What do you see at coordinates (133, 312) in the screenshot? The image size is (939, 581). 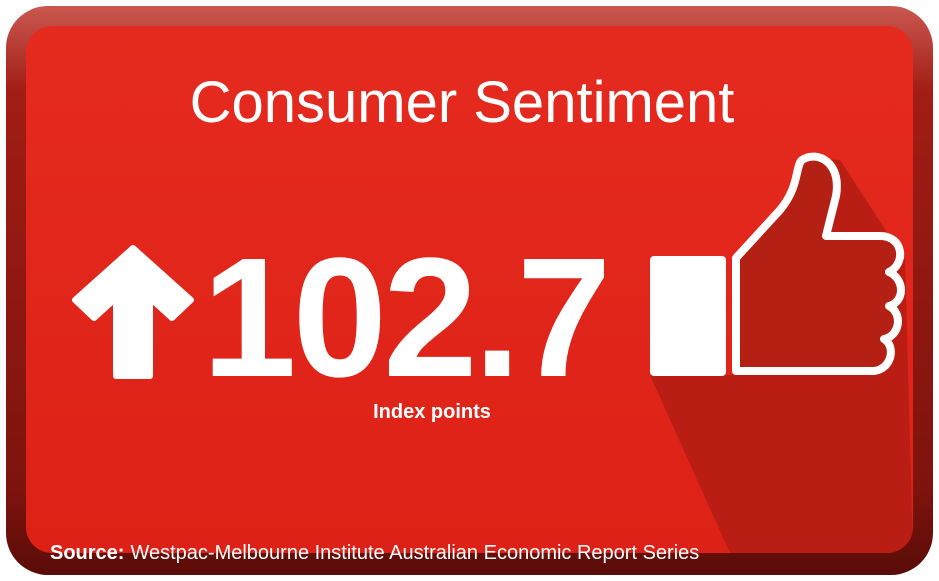 I see `up-arrow` at bounding box center [133, 312].